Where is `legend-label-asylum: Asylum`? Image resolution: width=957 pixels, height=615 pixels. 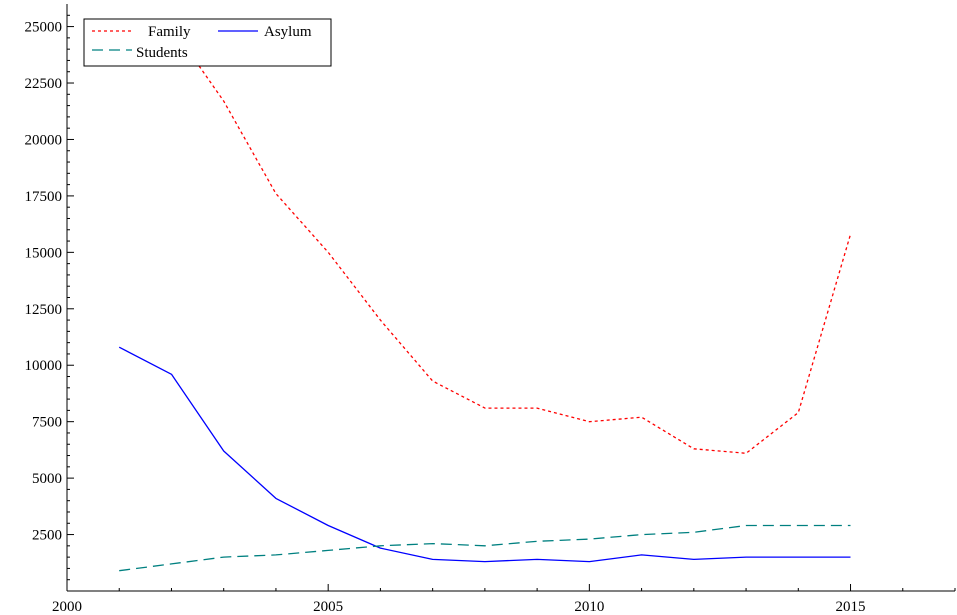
legend-label-asylum: Asylum is located at coordinates (288, 32).